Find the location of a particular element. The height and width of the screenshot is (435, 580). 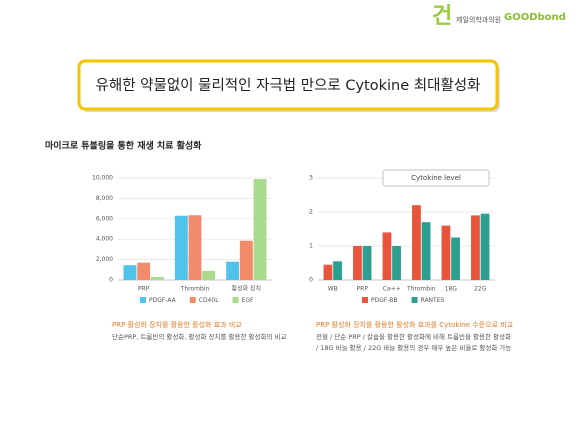

headline: 유해한 약물없이 물리적인 자극법 만으로 Cytokine 최대활성화 is located at coordinates (288, 85).